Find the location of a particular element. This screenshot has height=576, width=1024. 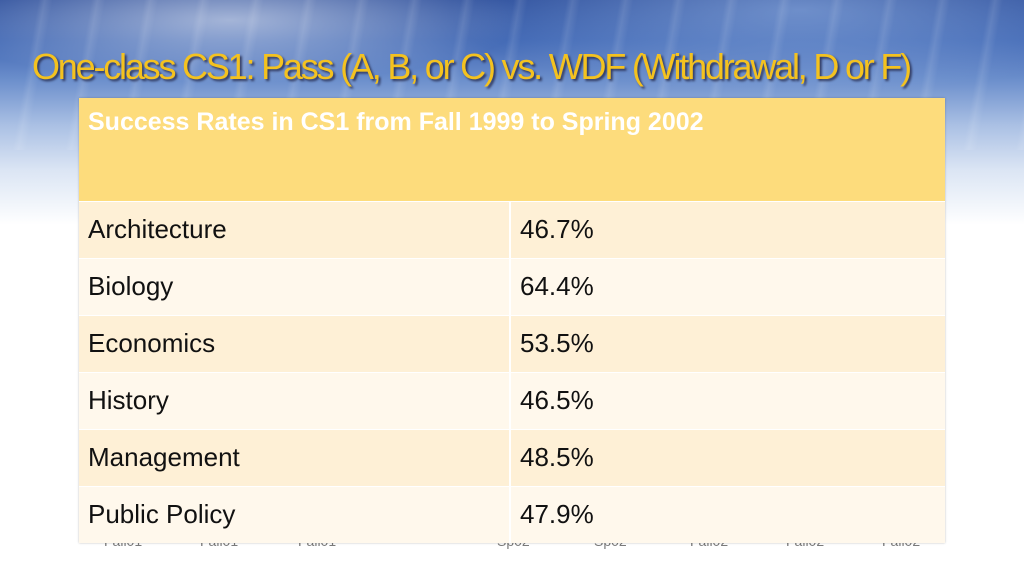

table-row: Biology 64.4% is located at coordinates (512, 286).